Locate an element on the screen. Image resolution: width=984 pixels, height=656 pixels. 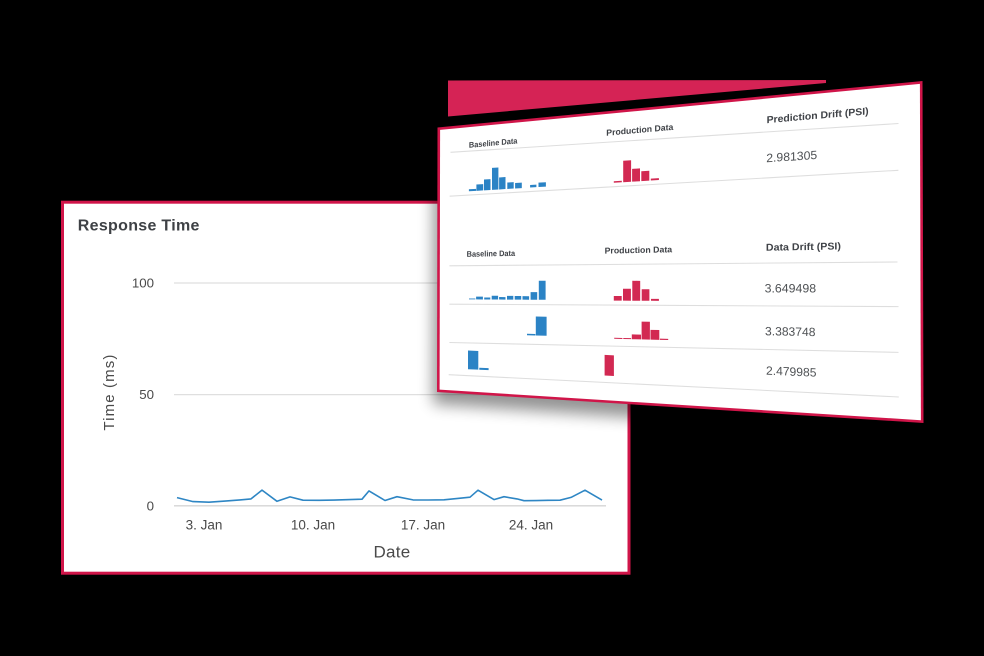
svg-text: 2.981305 is located at coordinates (791, 156).